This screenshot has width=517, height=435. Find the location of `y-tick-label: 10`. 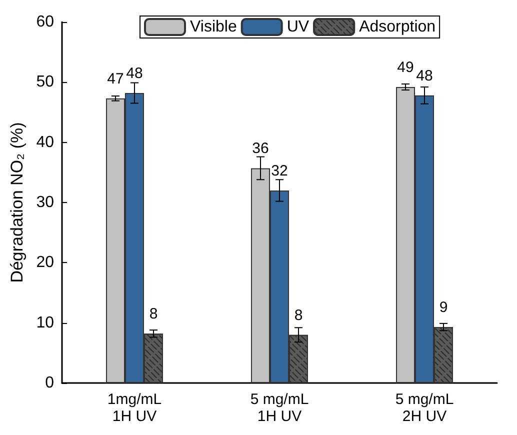

y-tick-label: 10 is located at coordinates (45, 323).